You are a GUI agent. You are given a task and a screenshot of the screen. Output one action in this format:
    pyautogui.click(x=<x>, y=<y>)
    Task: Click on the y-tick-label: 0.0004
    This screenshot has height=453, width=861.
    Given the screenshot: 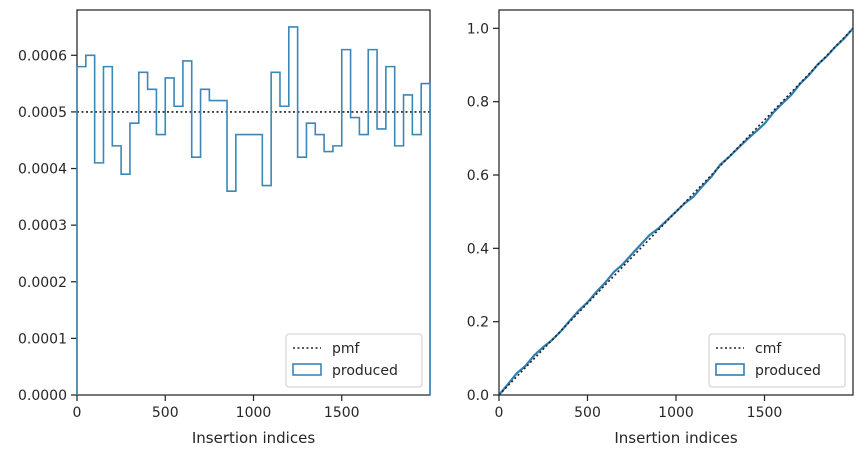 What is the action you would take?
    pyautogui.click(x=42, y=170)
    